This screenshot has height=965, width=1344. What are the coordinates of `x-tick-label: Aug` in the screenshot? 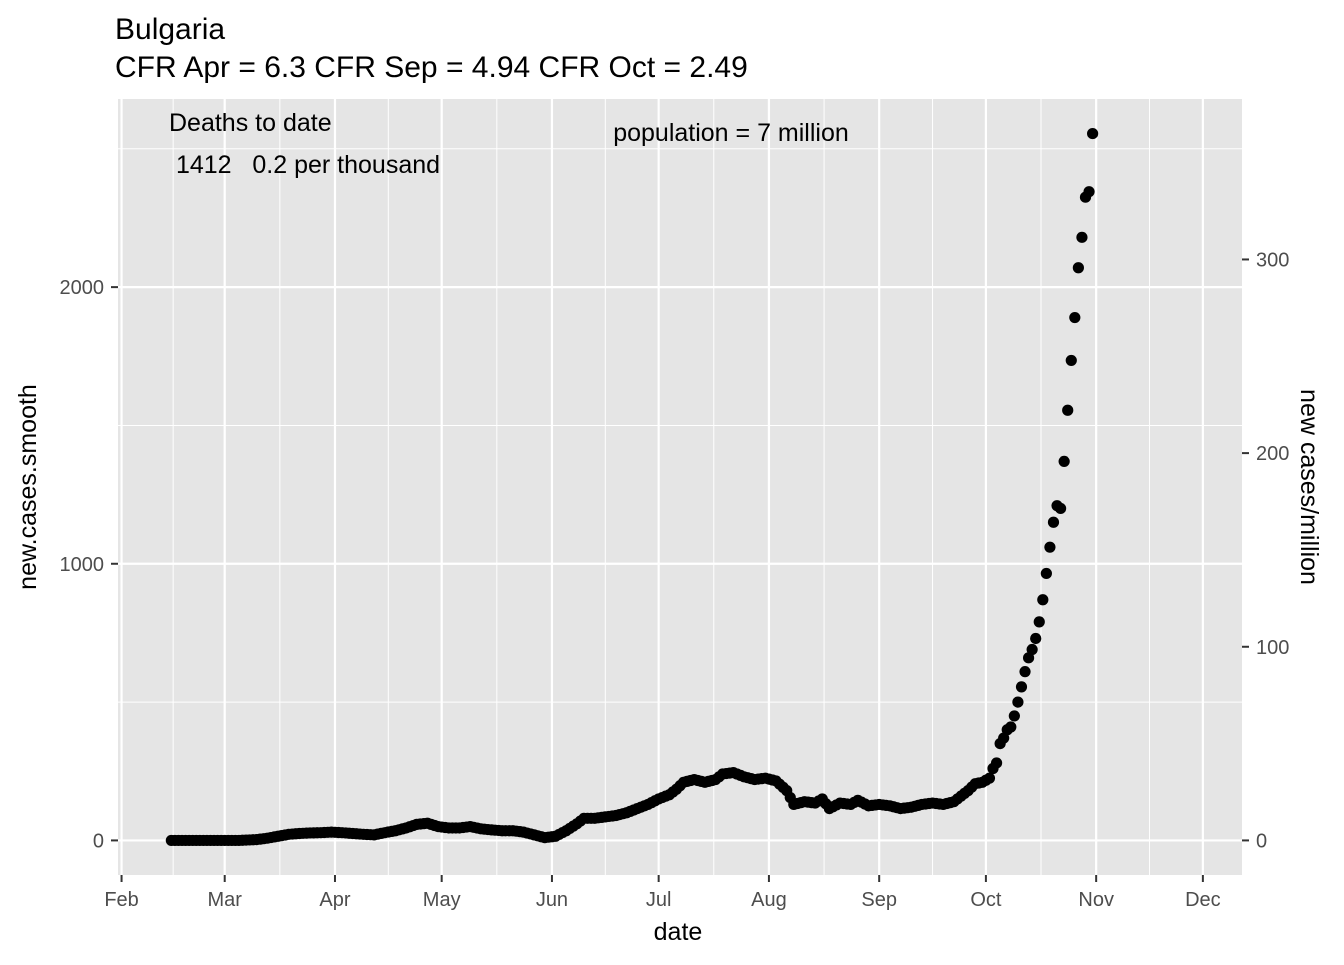 It's located at (769, 900).